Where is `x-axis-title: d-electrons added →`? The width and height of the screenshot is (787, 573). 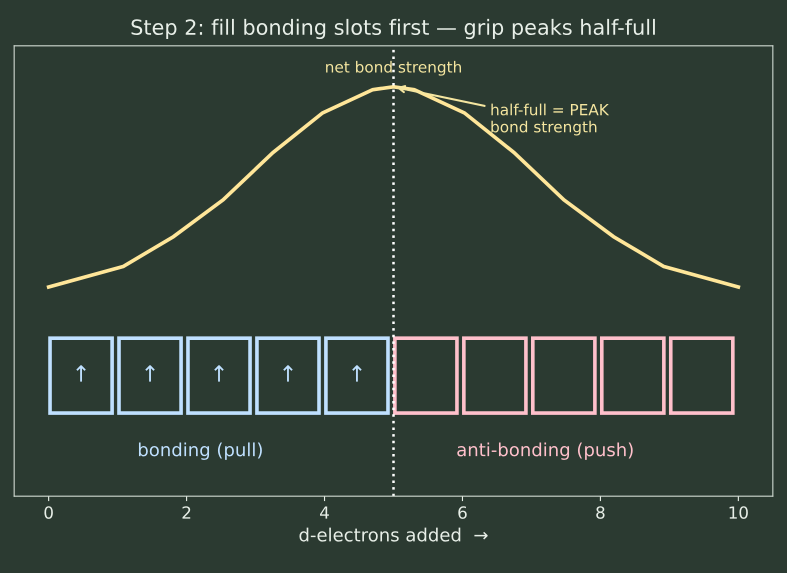
x-axis-title: d-electrons added → is located at coordinates (393, 535).